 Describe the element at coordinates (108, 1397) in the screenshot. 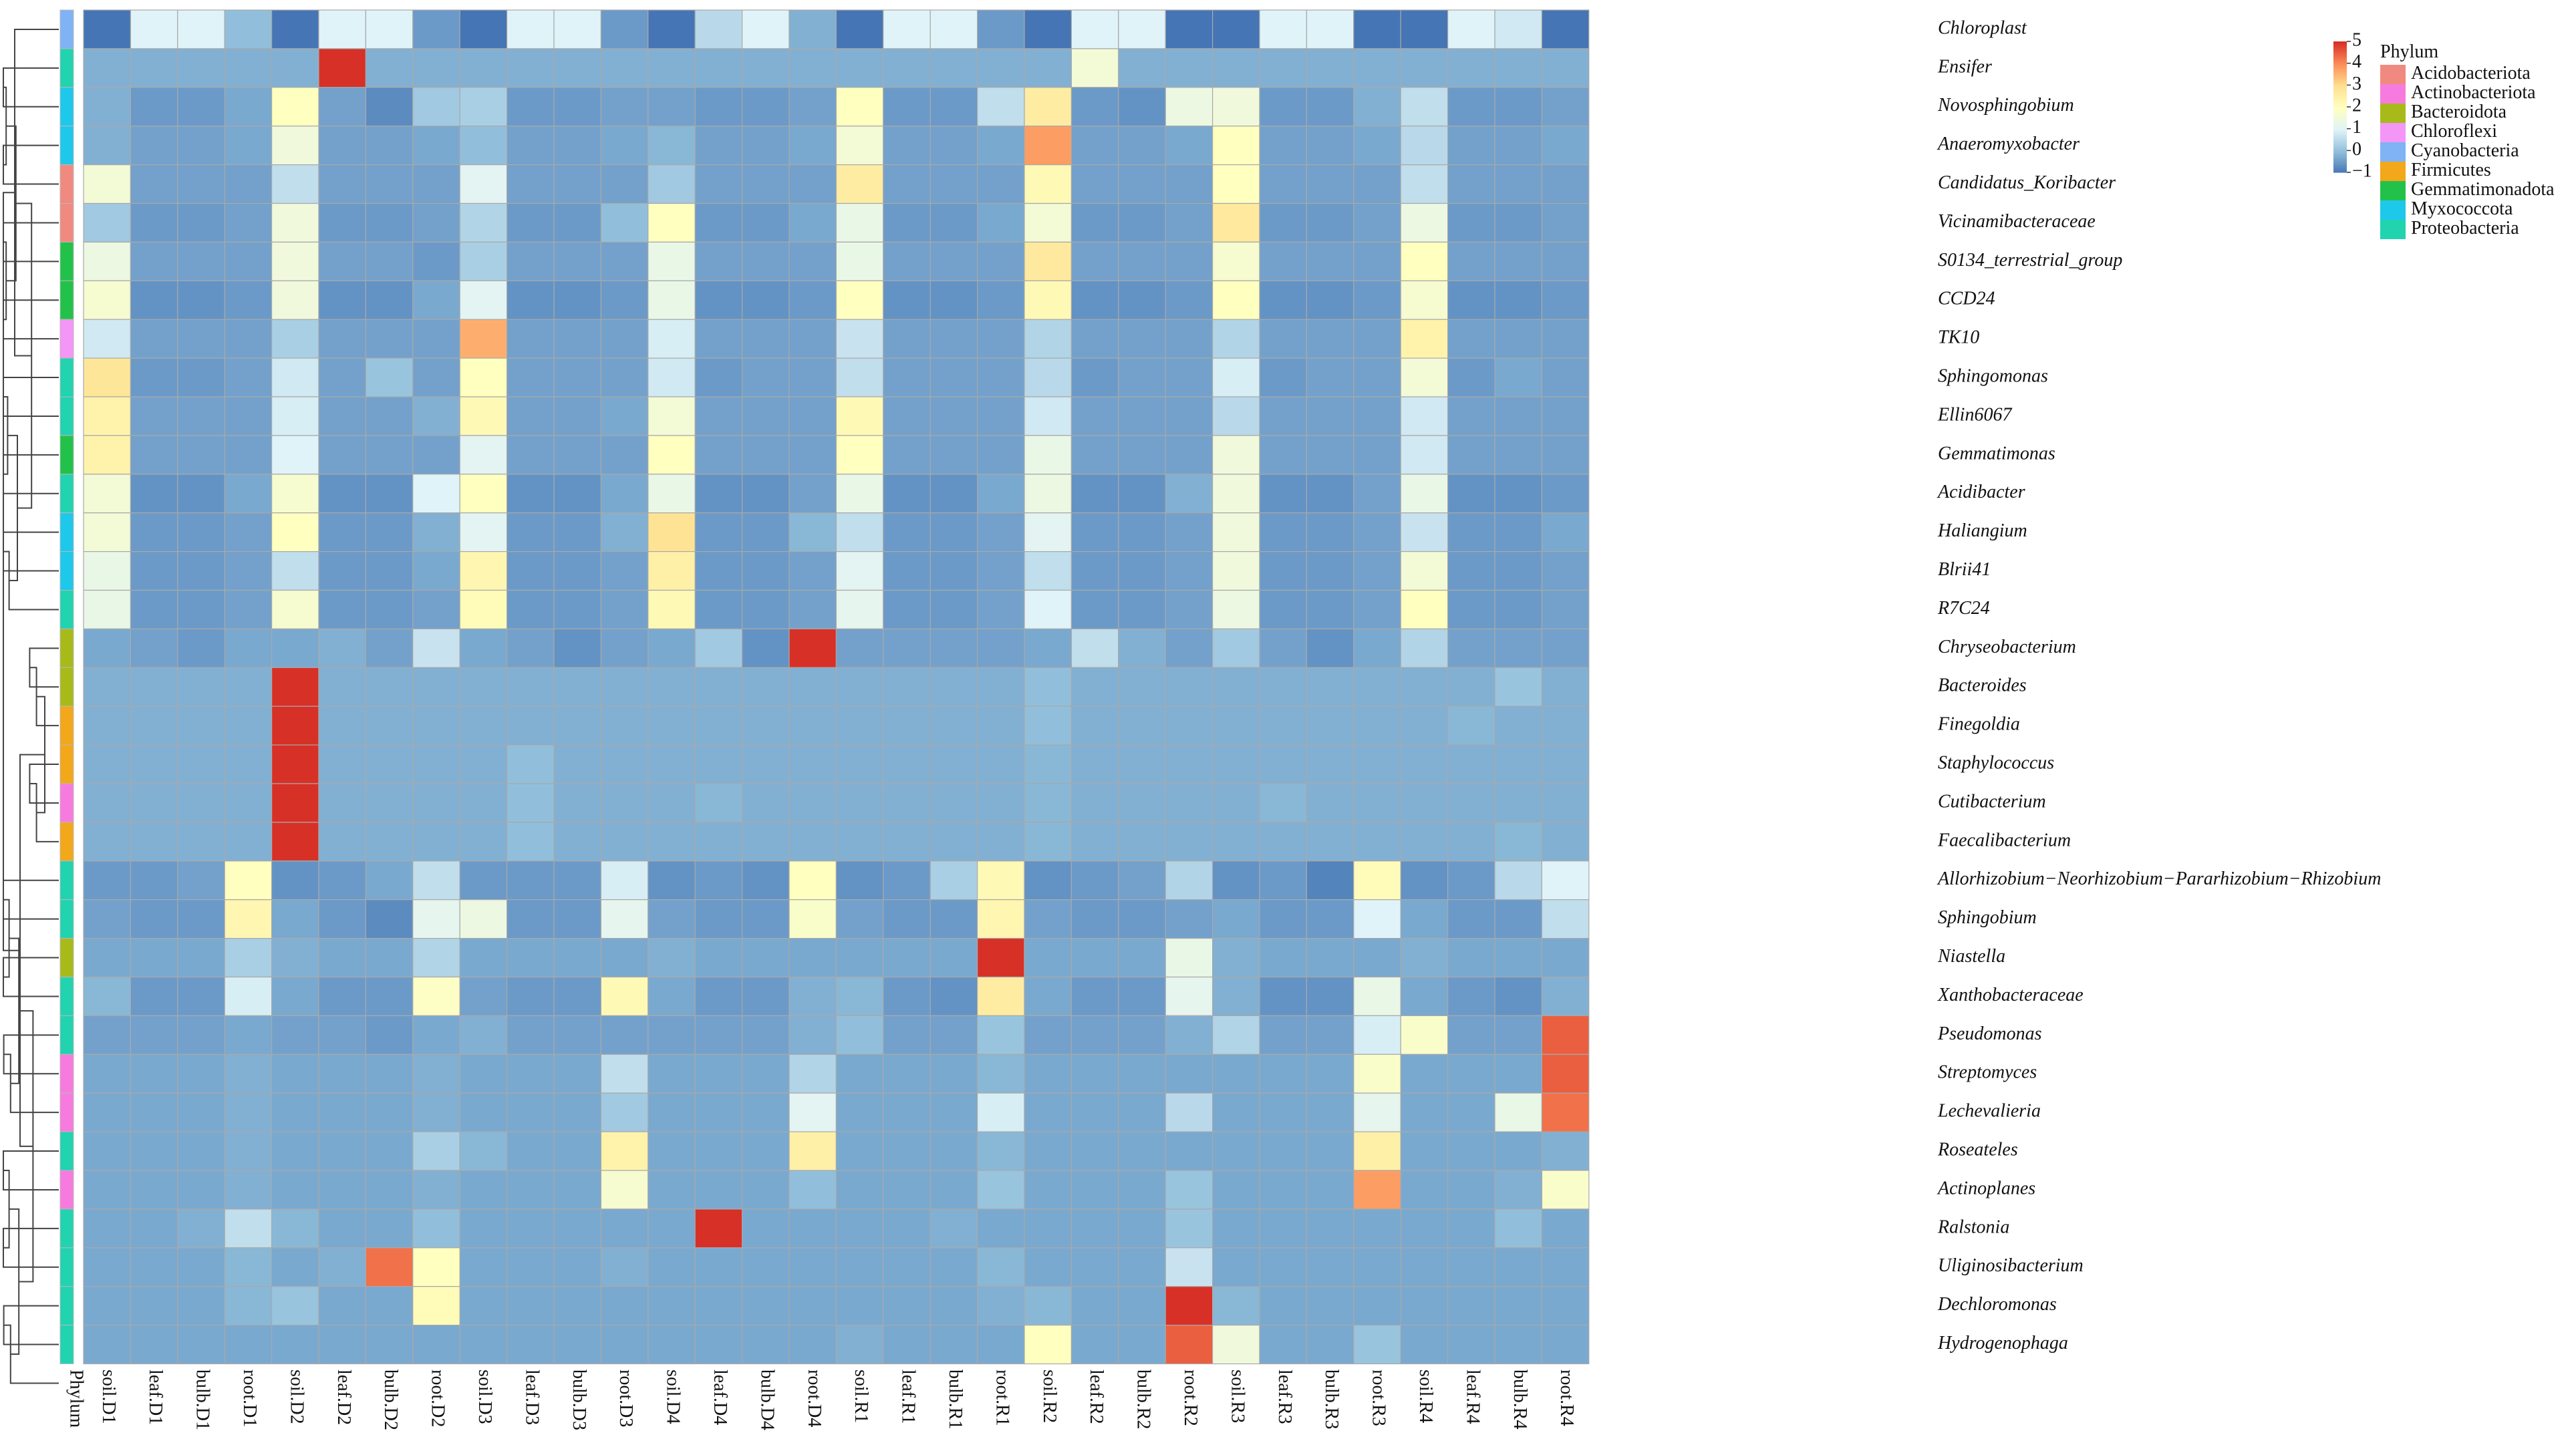

I see `column-label: soil.D1` at that location.